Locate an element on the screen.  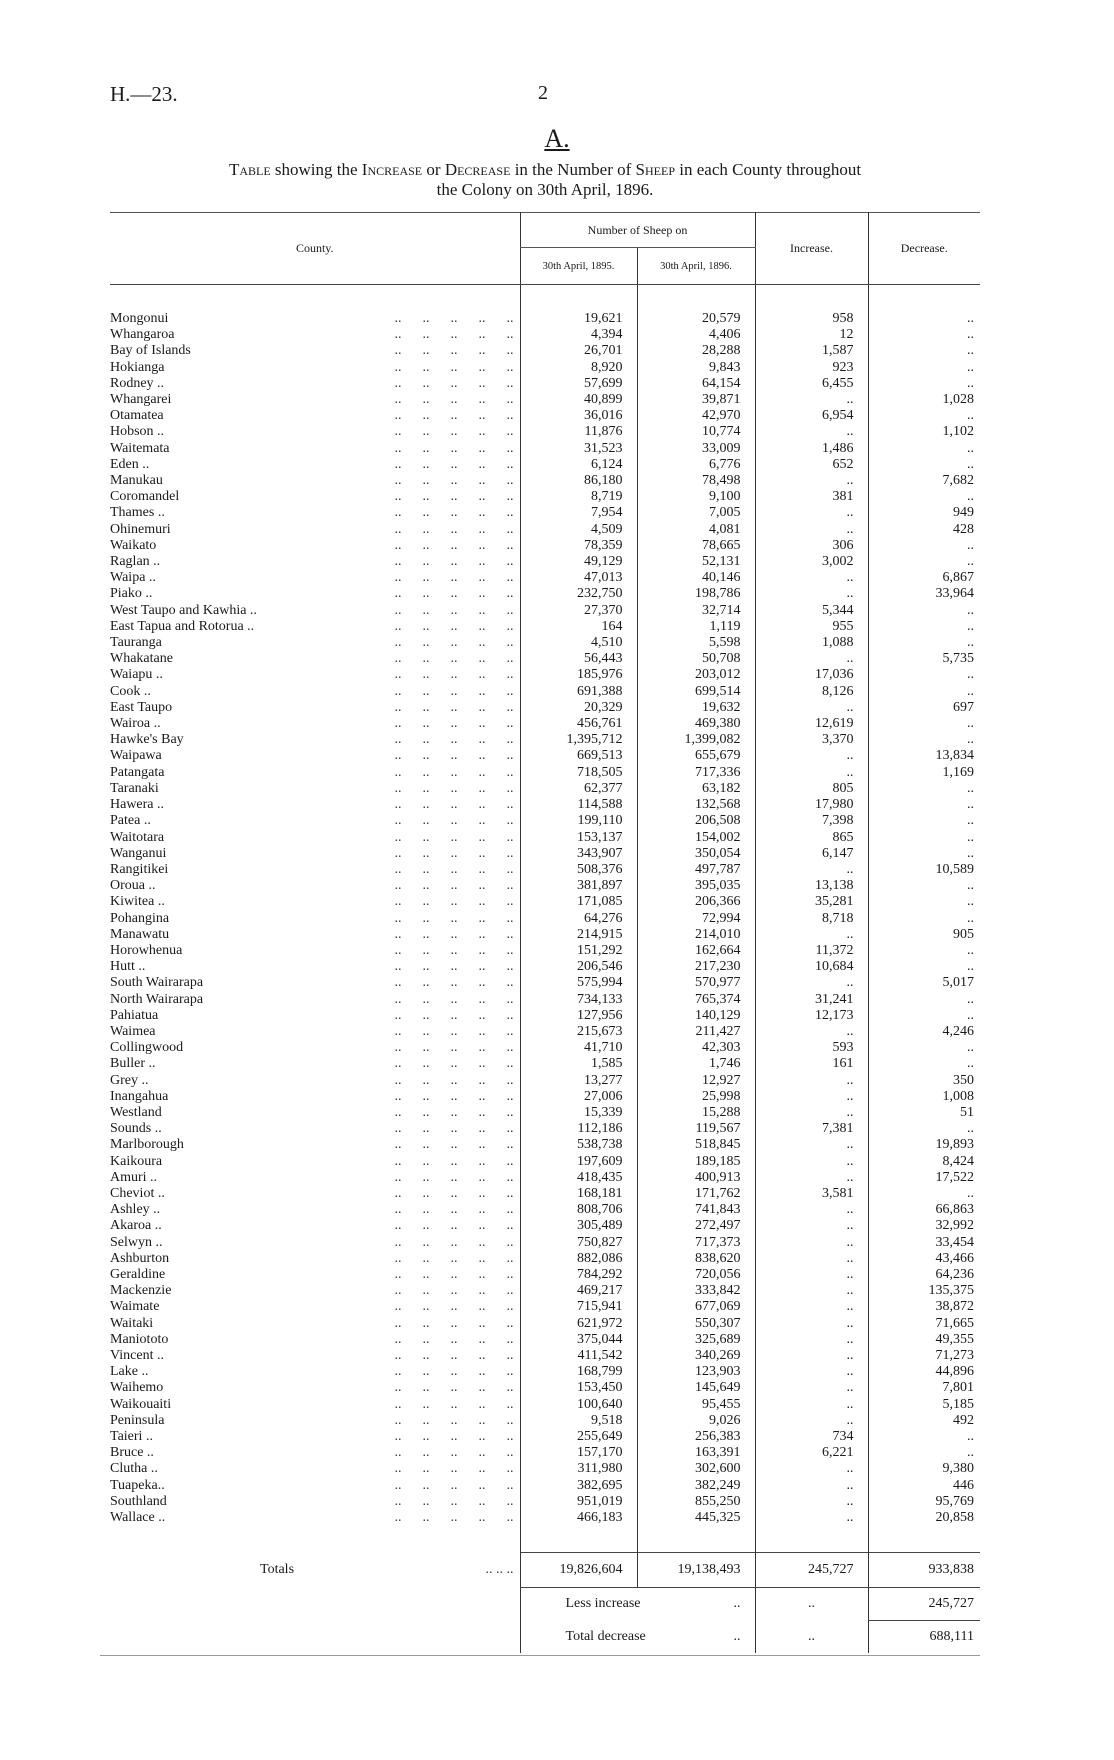
sheep-1895: 199,110 is located at coordinates (578, 821).